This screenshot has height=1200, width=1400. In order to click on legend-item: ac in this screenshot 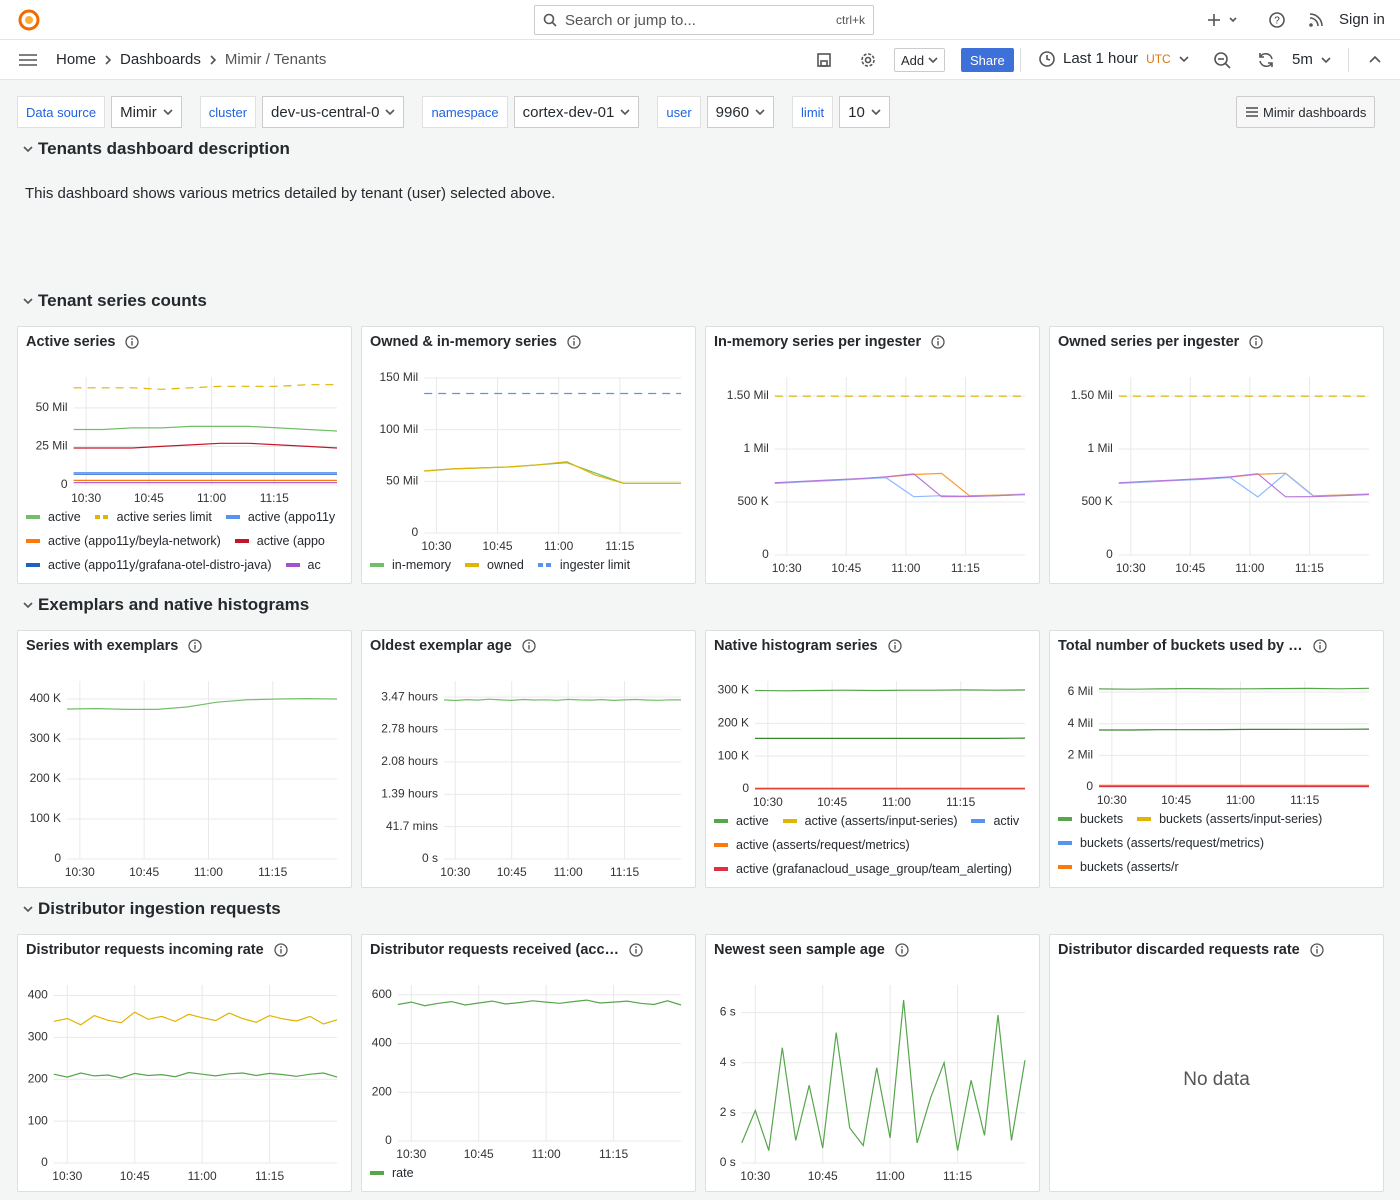, I will do `click(303, 565)`.